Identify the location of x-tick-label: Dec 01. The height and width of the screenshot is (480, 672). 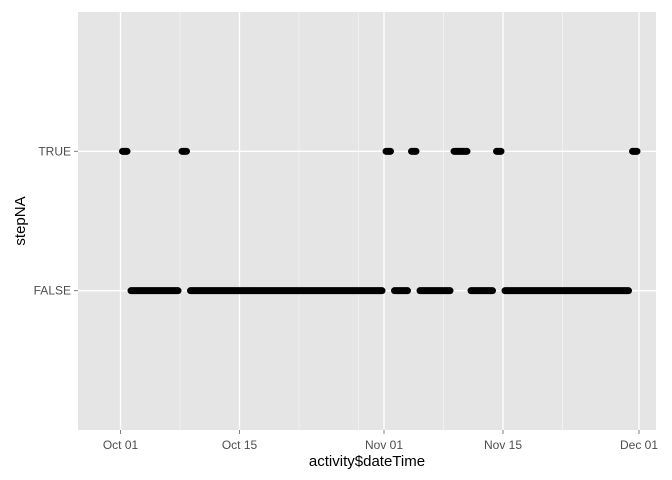
(639, 445).